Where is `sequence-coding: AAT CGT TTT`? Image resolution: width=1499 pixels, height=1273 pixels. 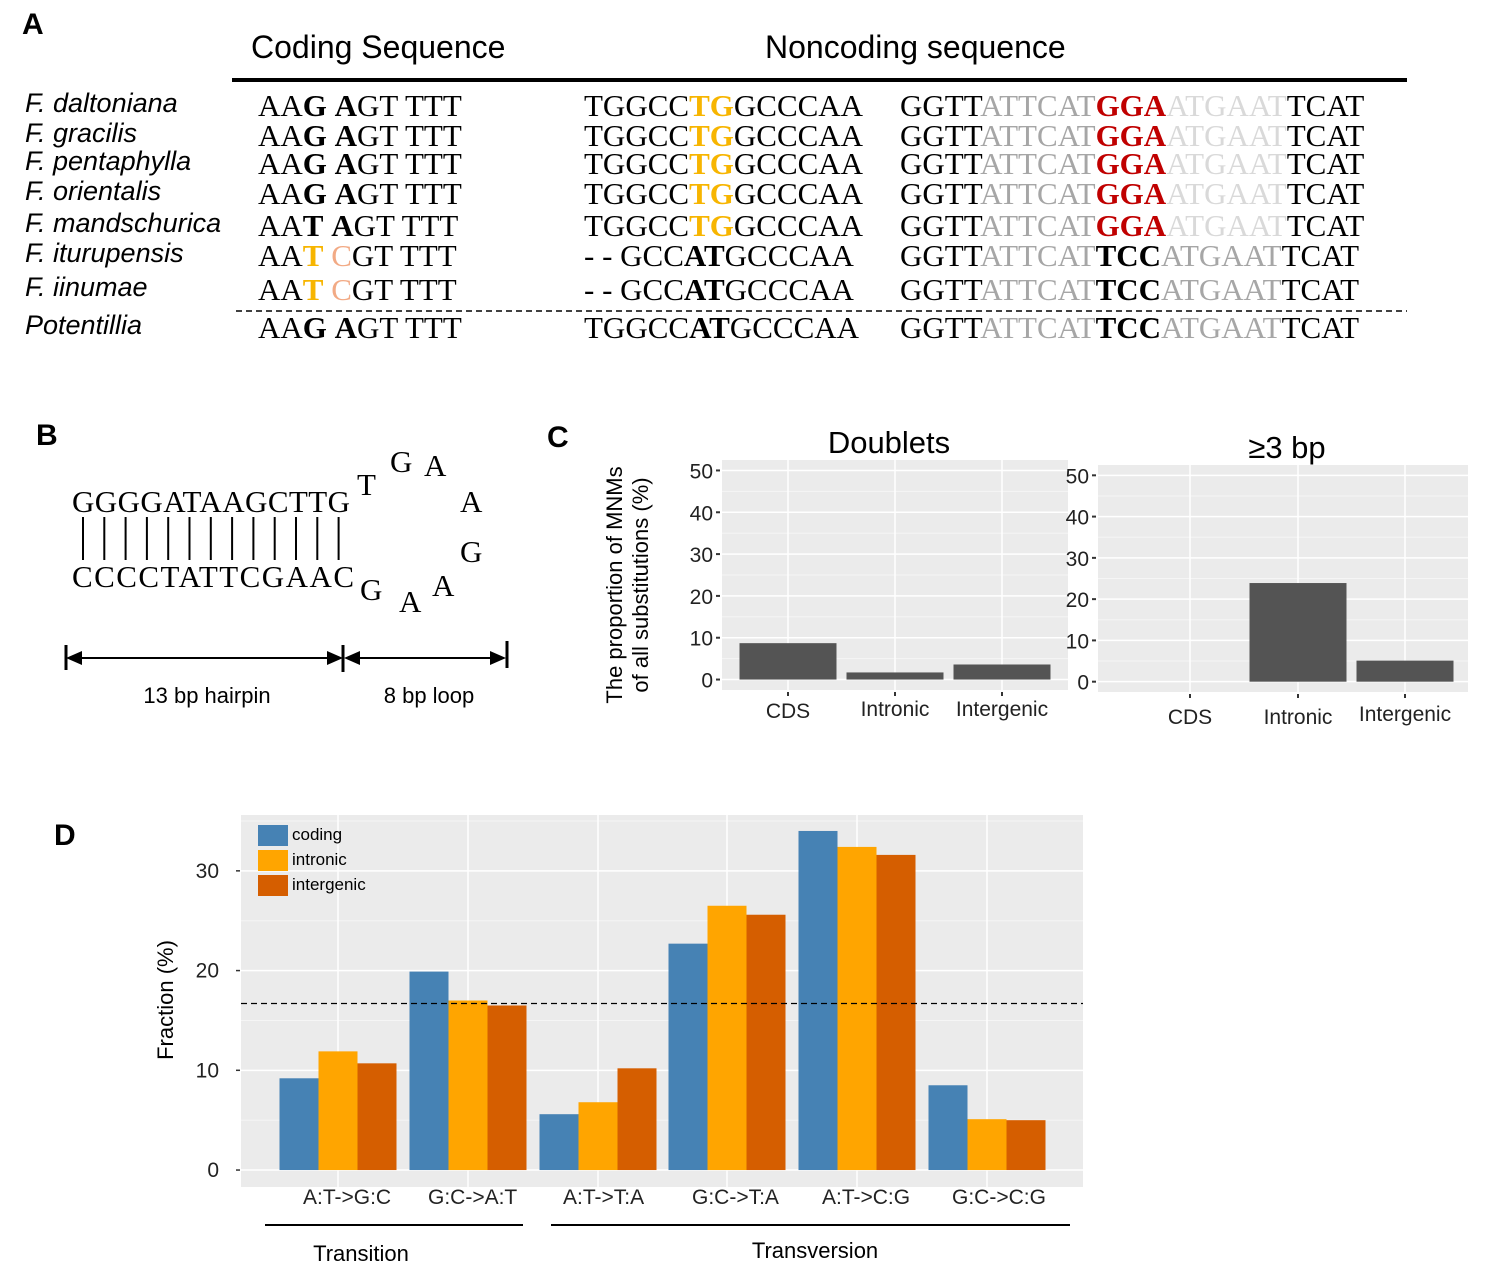 sequence-coding: AAT CGT TTT is located at coordinates (357, 289).